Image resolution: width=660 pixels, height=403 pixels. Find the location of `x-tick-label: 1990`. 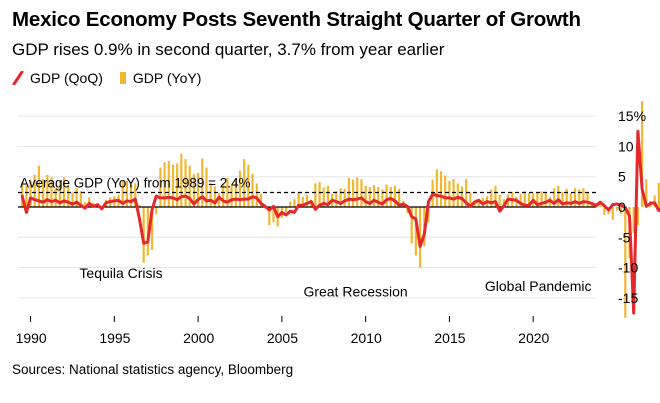

x-tick-label: 1990 is located at coordinates (31, 338).